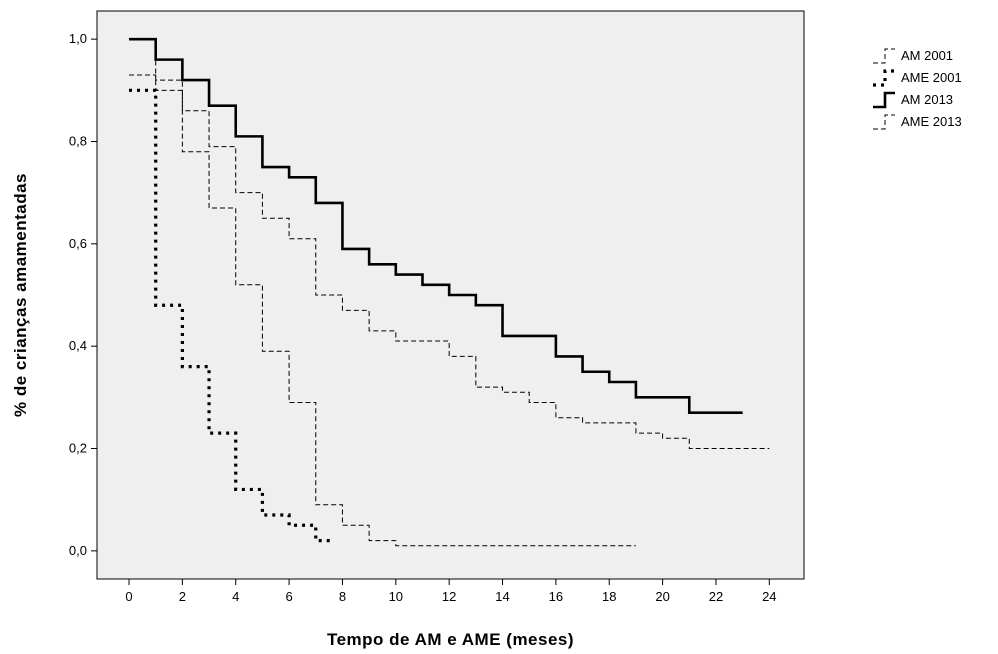 Image resolution: width=998 pixels, height=654 pixels. I want to click on y-tick-label: 0,8, so click(78, 140).